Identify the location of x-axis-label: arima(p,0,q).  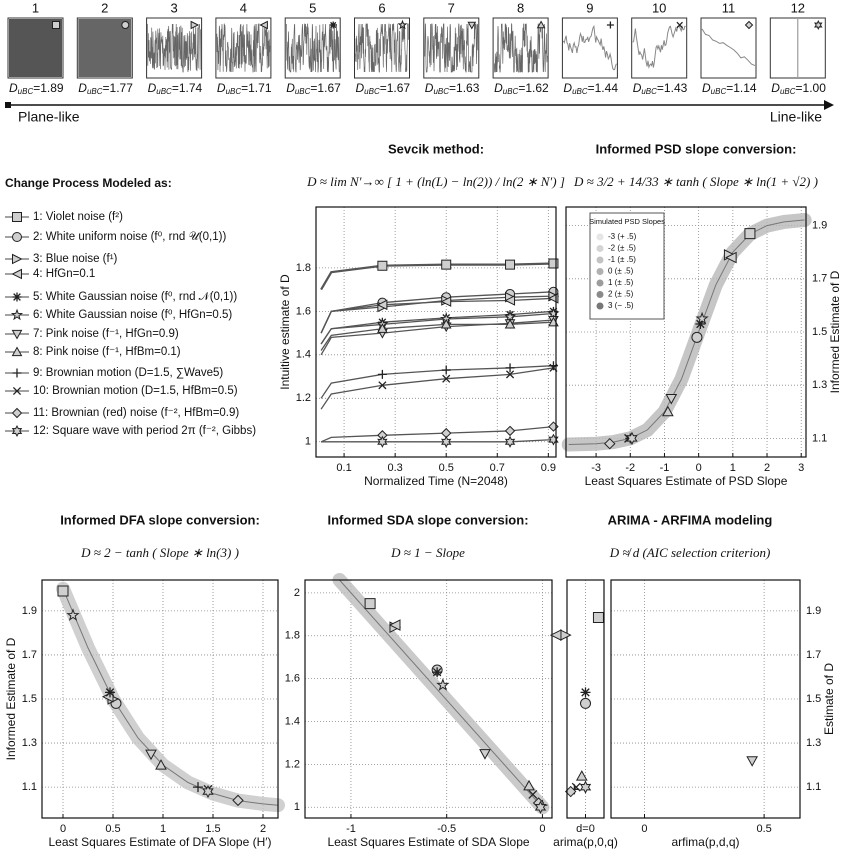
(585, 842).